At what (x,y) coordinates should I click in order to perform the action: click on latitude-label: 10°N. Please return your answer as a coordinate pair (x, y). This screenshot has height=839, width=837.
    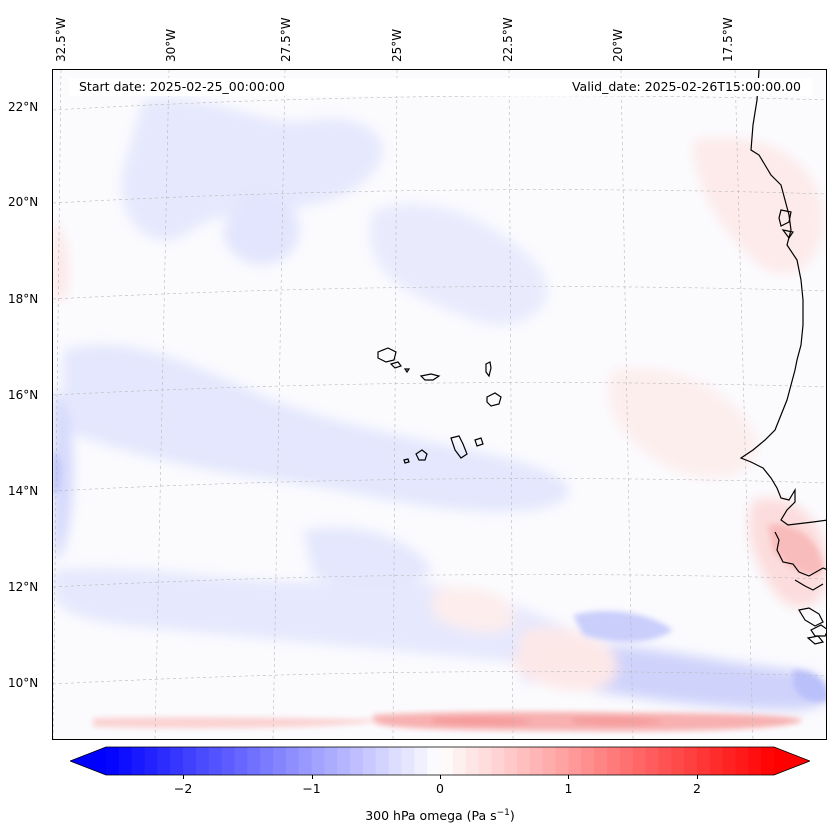
    Looking at the image, I should click on (23, 683).